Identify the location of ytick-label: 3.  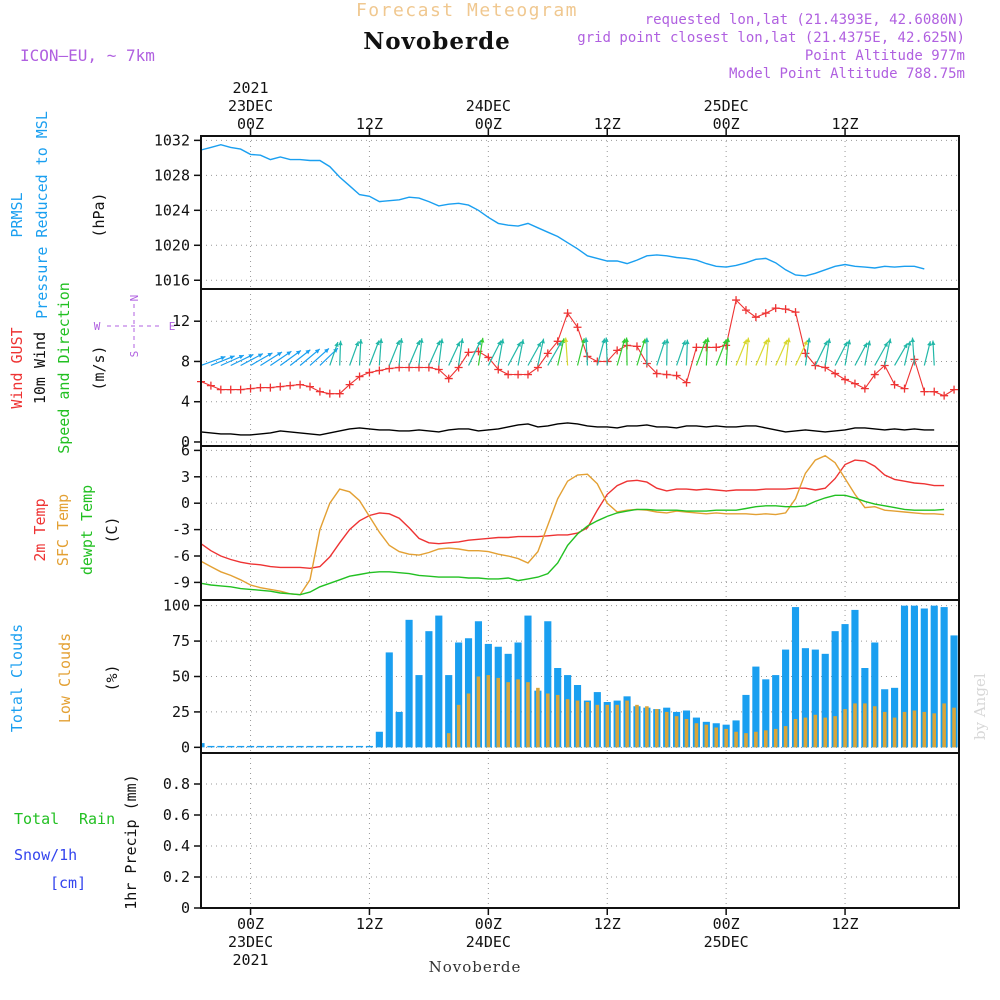
(185, 477).